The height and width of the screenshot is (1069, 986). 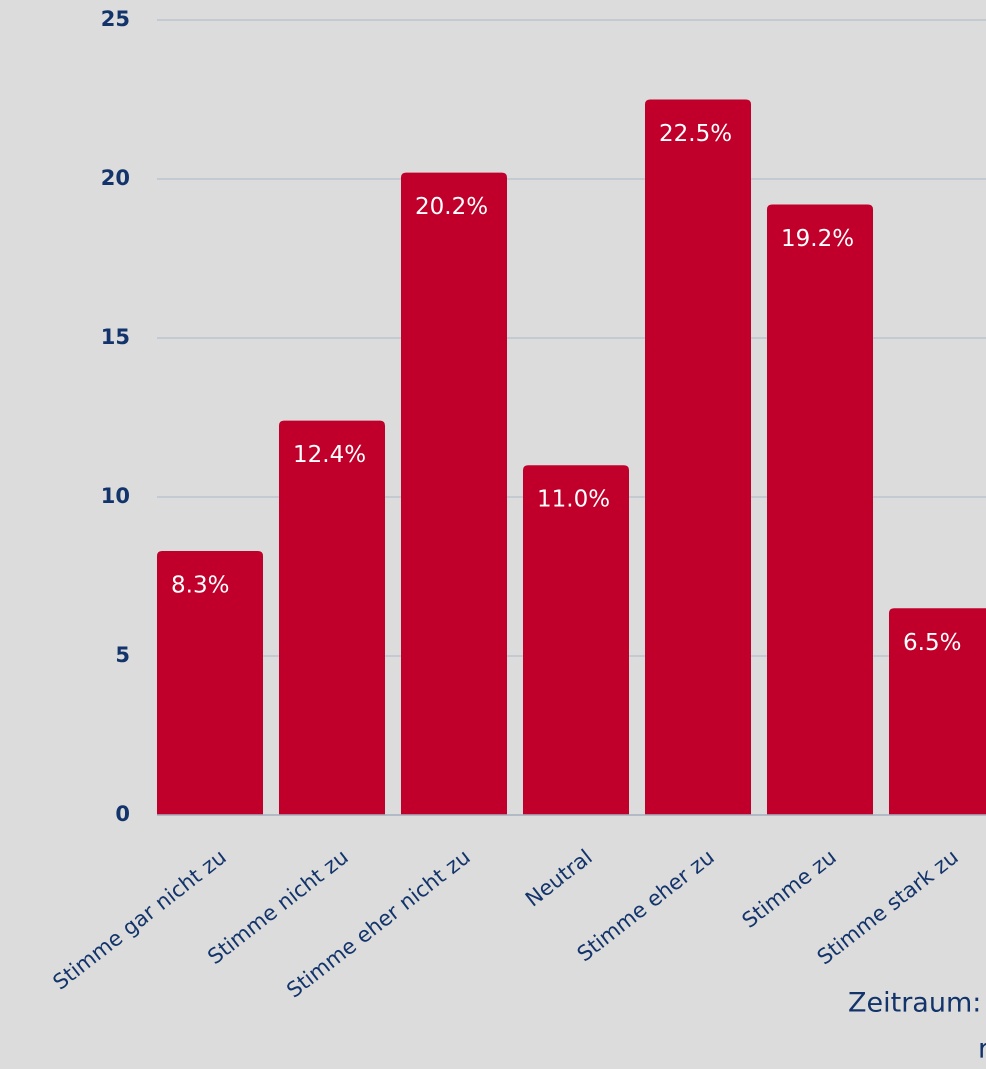 I want to click on x-tick-label: Stimme gar nicht zu, so click(x=139, y=920).